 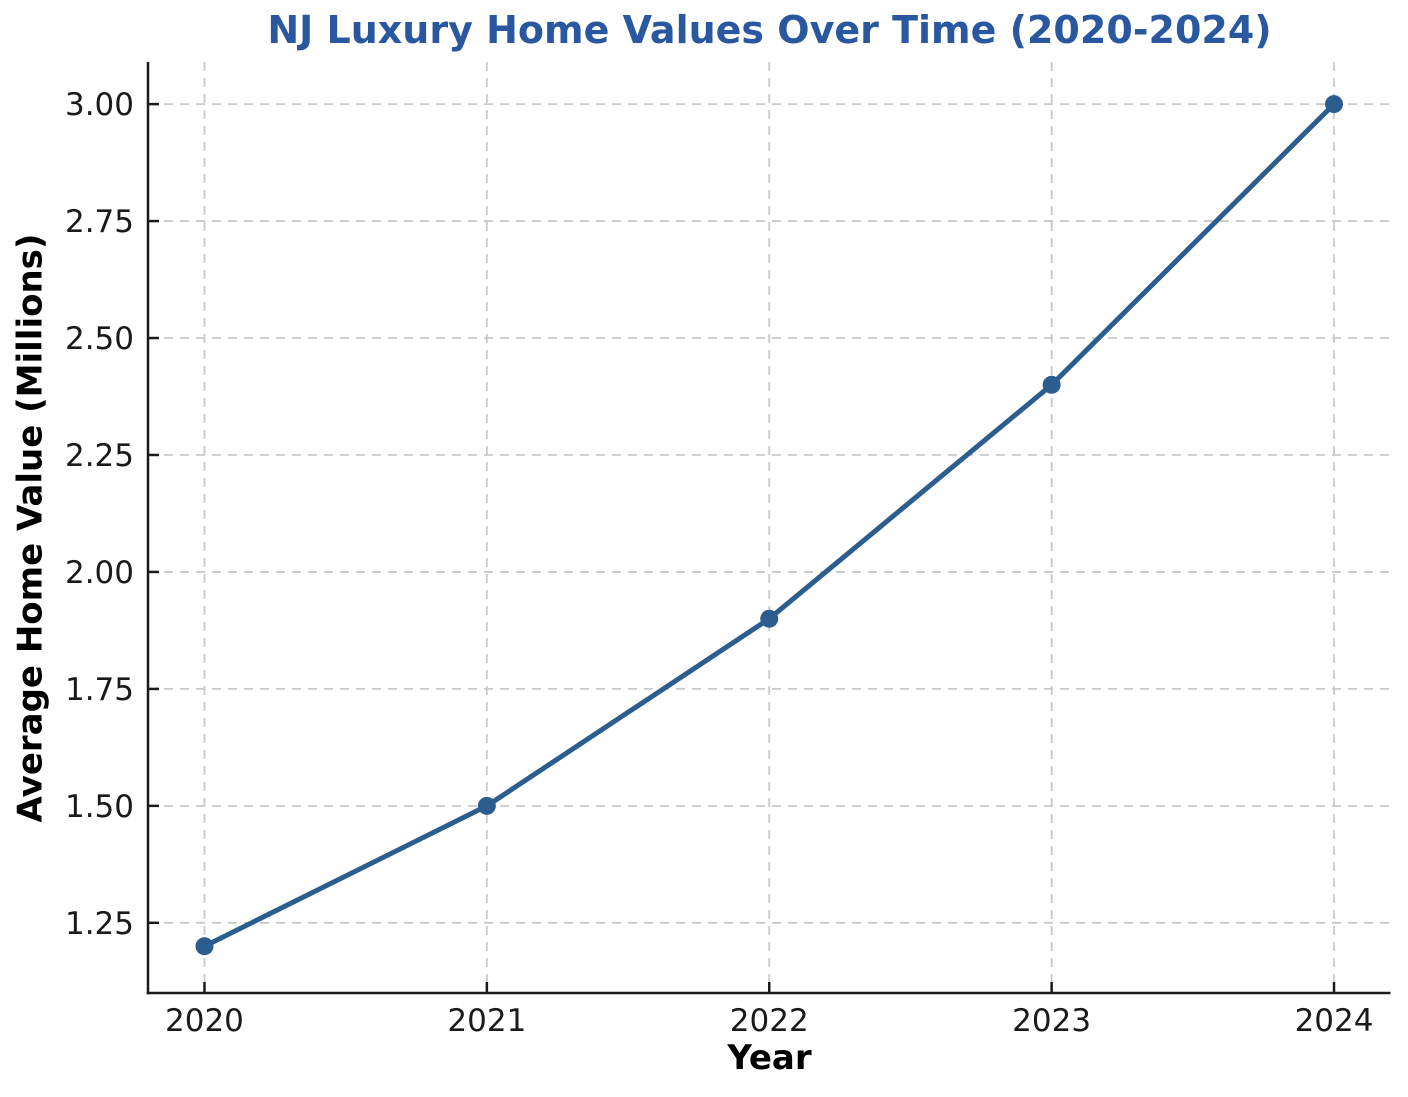 I want to click on y-tick-label: 1.75, so click(x=99, y=690).